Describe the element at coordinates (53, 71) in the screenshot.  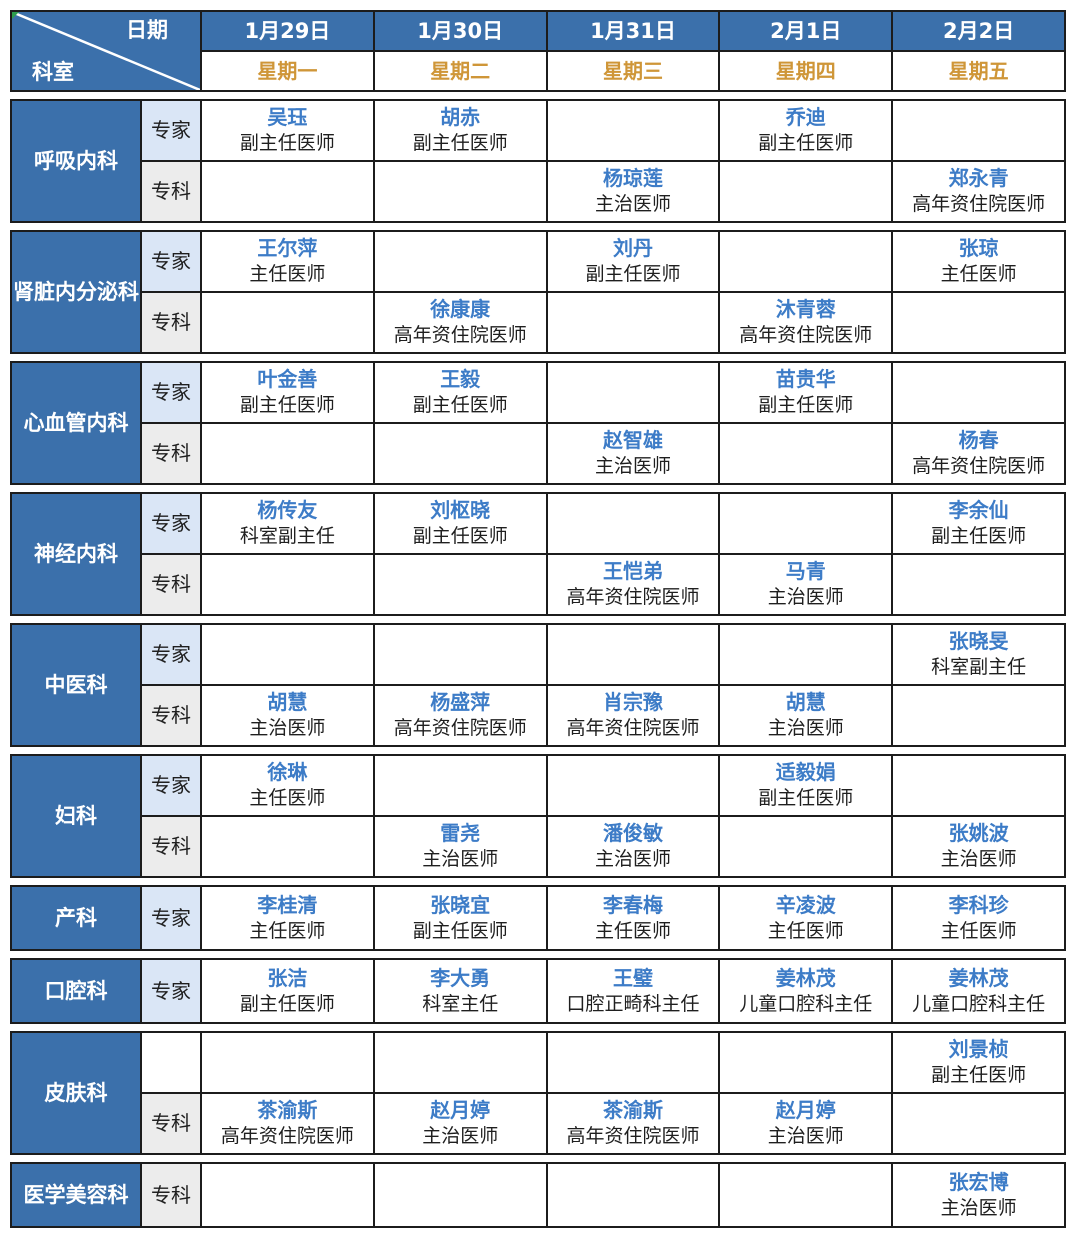
I see `department-axis-label: 科室` at that location.